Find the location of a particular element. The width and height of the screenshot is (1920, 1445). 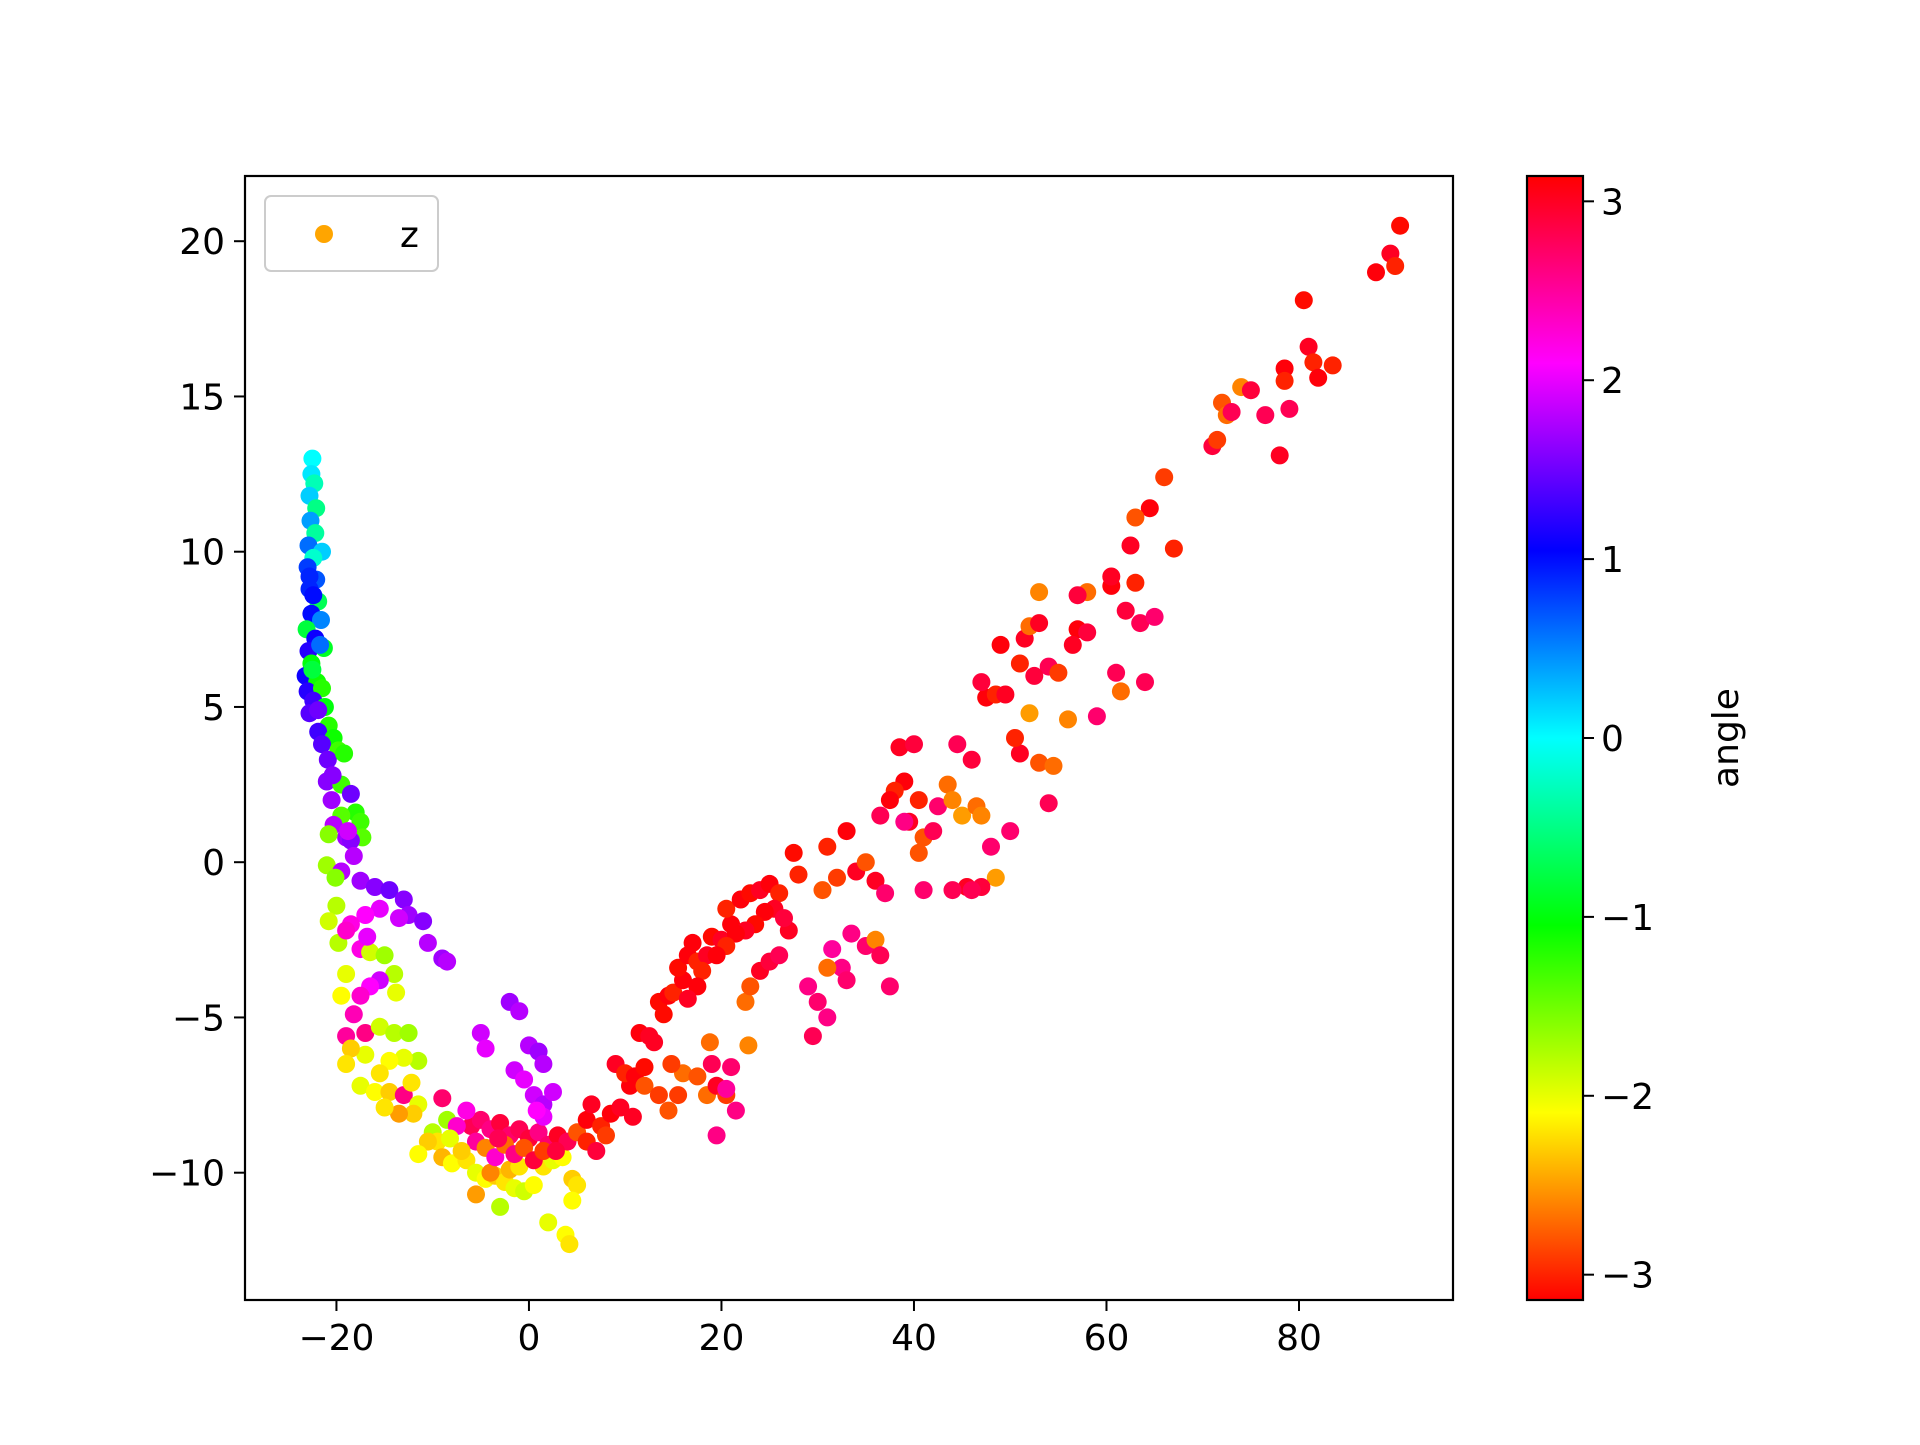

colorbar-tick-label: 1 is located at coordinates (1612, 560).